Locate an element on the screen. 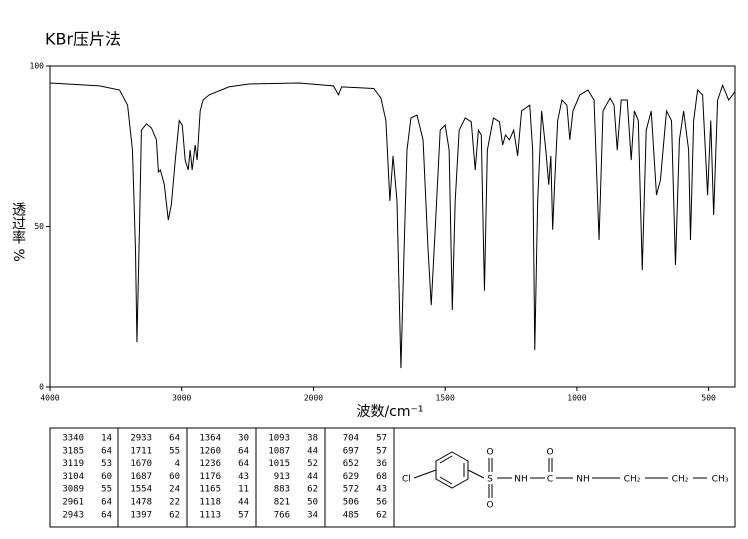 The width and height of the screenshot is (748, 539). peak-wavenumber: 2933 is located at coordinates (141, 439).